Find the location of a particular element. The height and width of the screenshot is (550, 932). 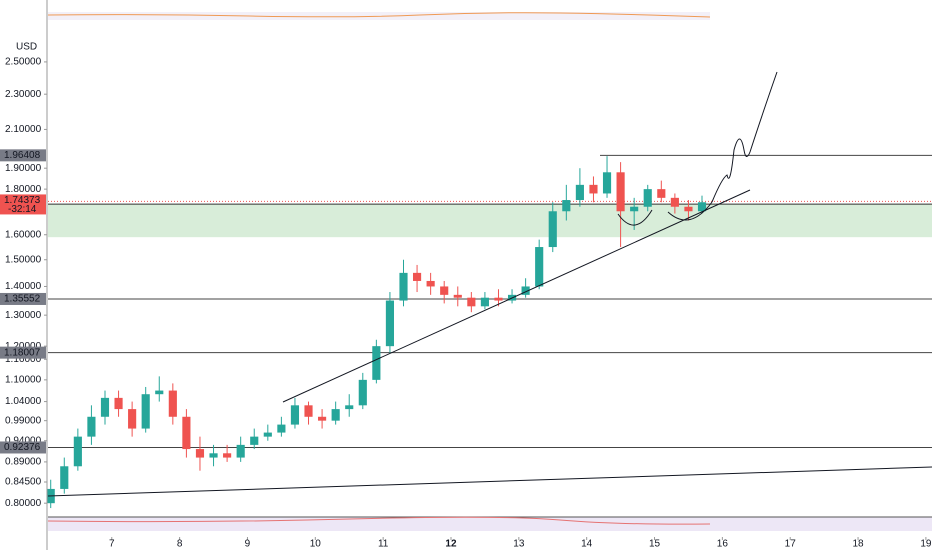

x-tick-label: 18 is located at coordinates (858, 544).